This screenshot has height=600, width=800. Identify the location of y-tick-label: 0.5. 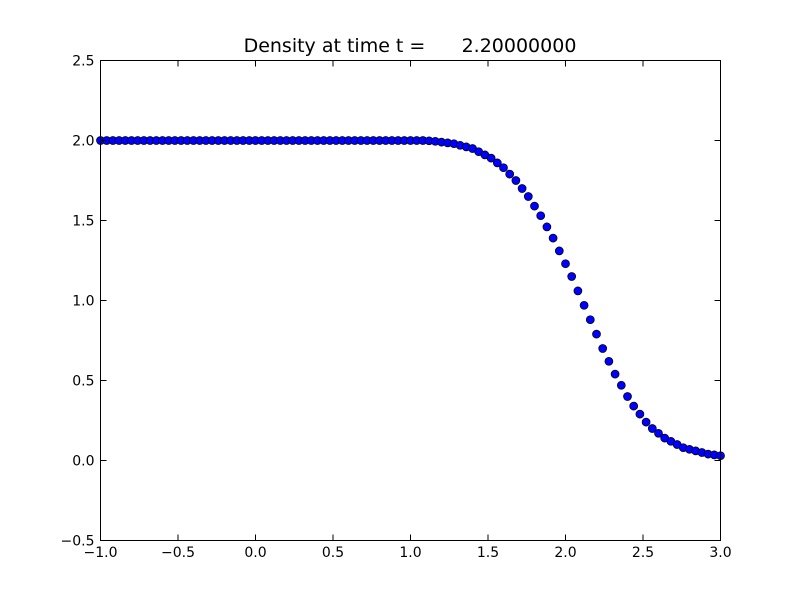
(83, 382).